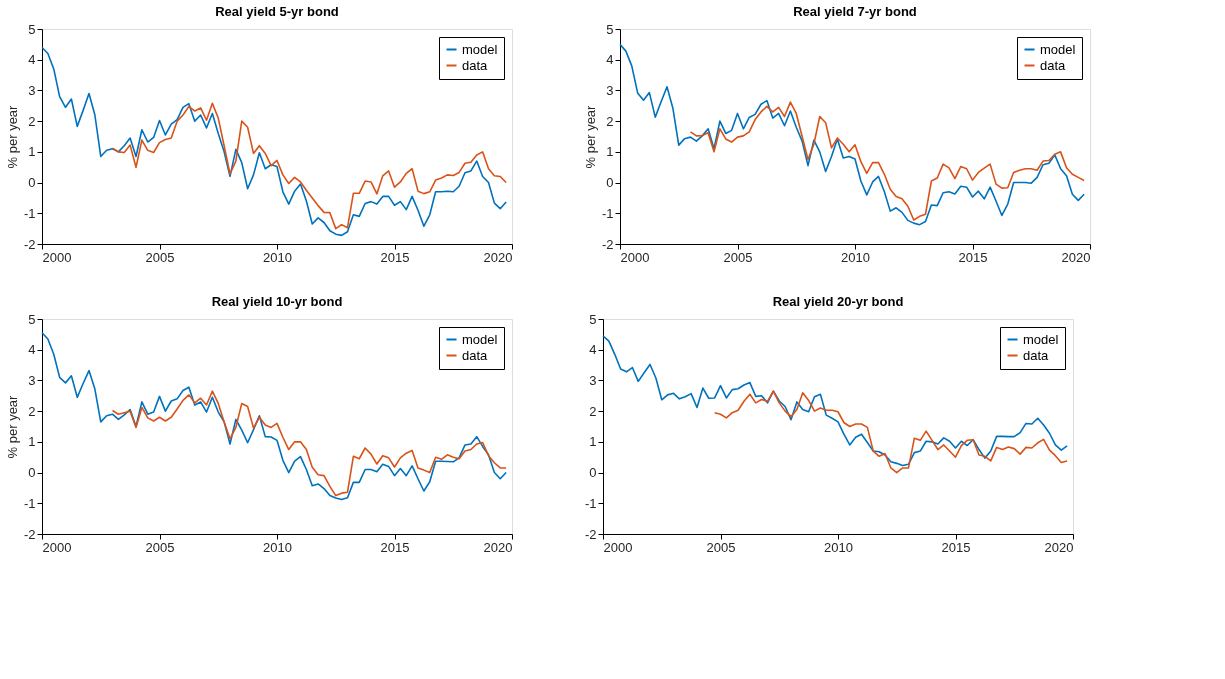 This screenshot has width=1225, height=679. I want to click on chart-title: Real yield 5-yr bond, so click(277, 11).